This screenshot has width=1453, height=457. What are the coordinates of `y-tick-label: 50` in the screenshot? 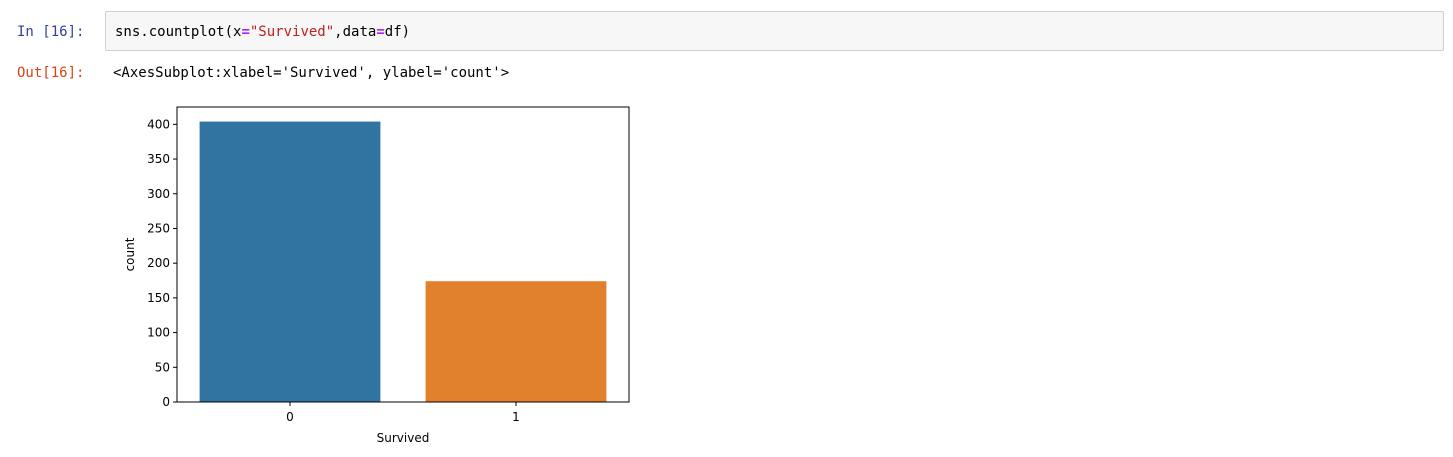 It's located at (162, 367).